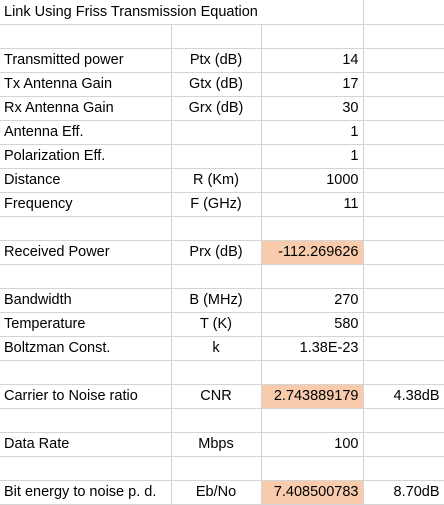 The height and width of the screenshot is (505, 444). I want to click on row-label-cell: Bit energy to noise p. d., so click(86, 492).